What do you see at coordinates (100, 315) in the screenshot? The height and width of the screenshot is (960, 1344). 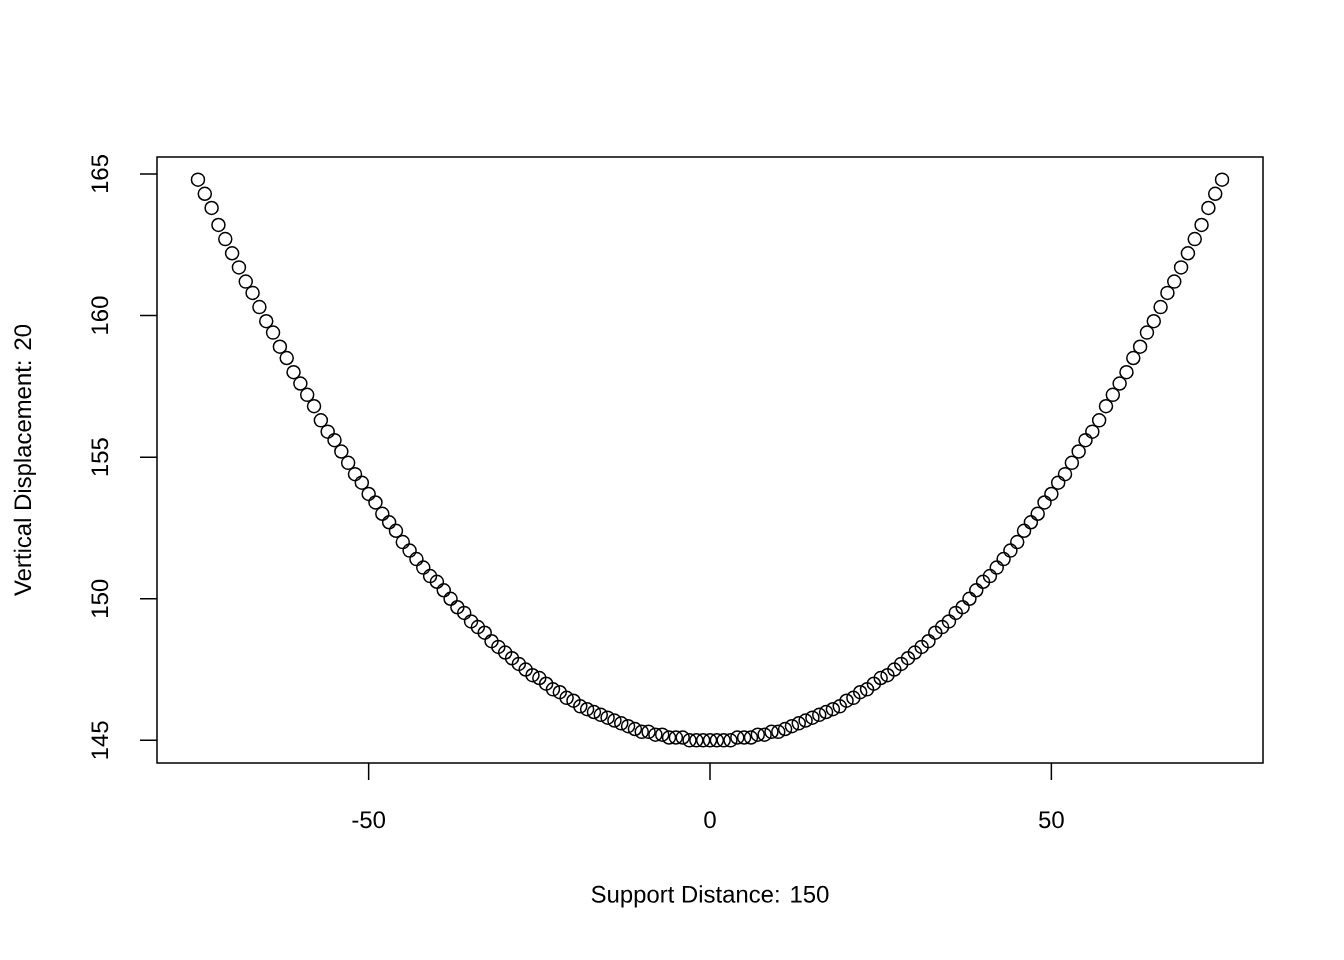 I see `y-tick-label: 160` at bounding box center [100, 315].